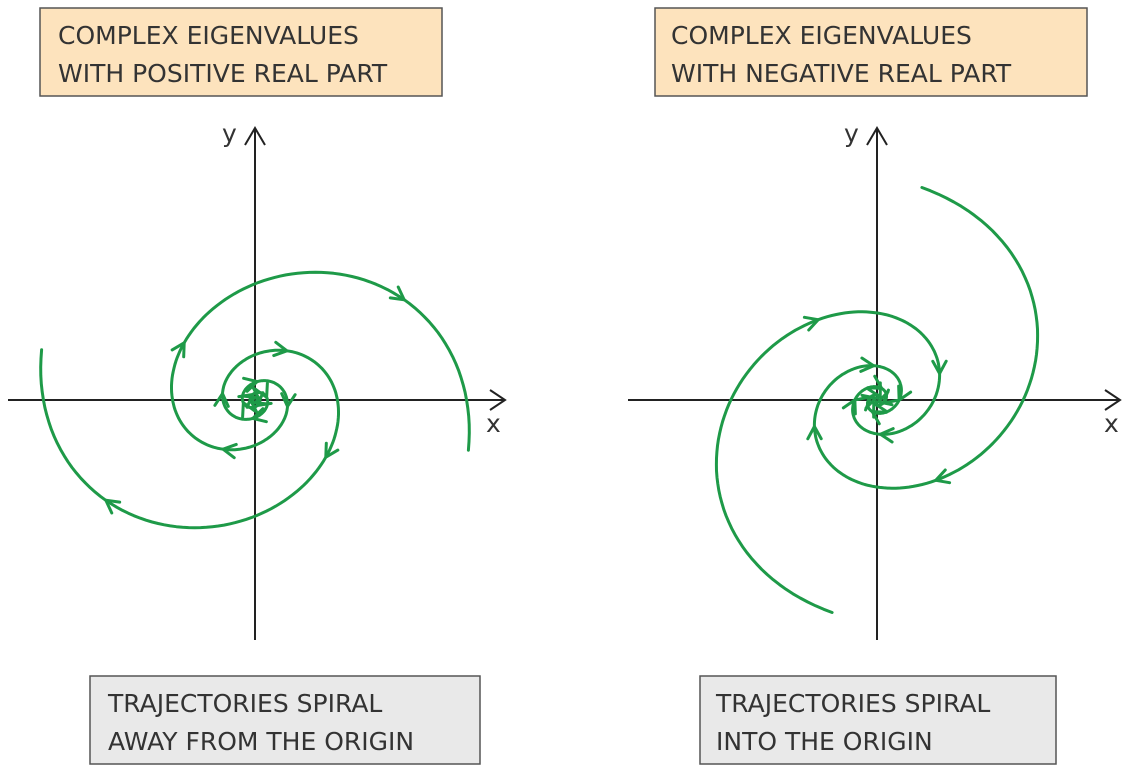 The width and height of the screenshot is (1122, 772). What do you see at coordinates (824, 741) in the screenshot?
I see `caption-line: INTO THE ORIGIN` at bounding box center [824, 741].